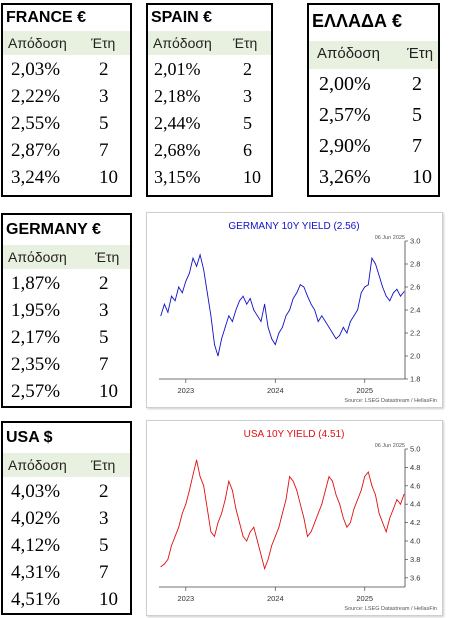 The width and height of the screenshot is (454, 618). I want to click on table-rows: 2,00% 2 2,57% 5 2,90% 7 3,26% 10, so click(373, 131).